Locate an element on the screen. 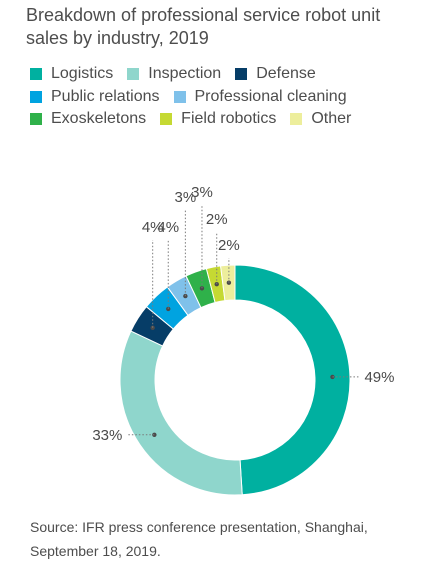 This screenshot has width=424, height=573. legend-label: Inspection is located at coordinates (185, 73).